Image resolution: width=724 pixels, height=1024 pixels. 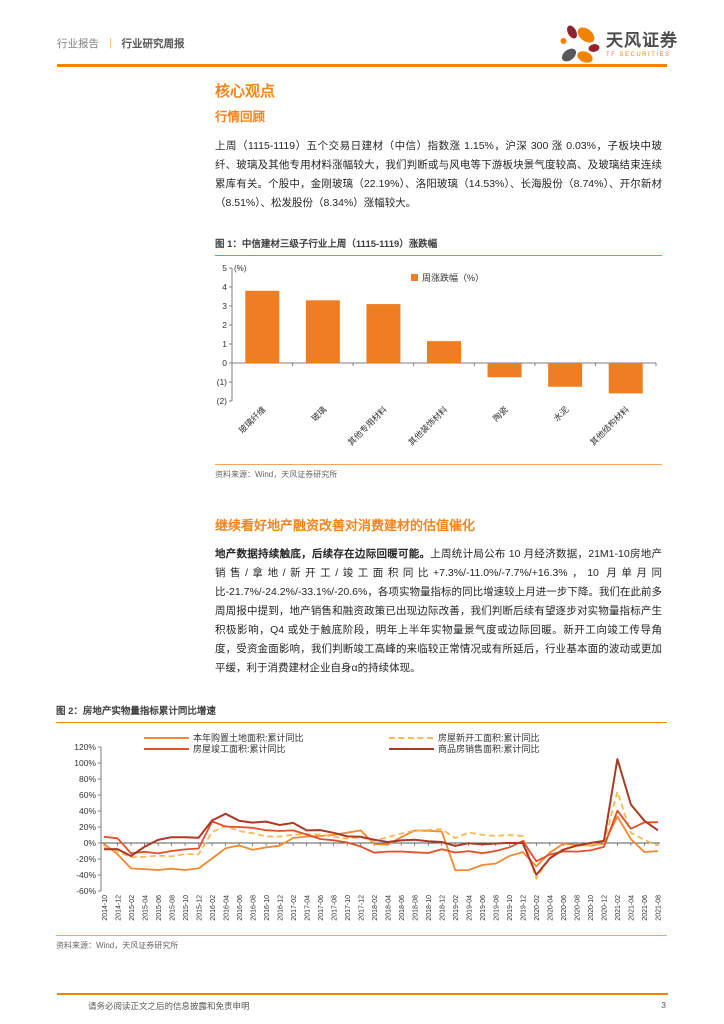 I want to click on x-tick-label: 2021-08, so click(x=659, y=908).